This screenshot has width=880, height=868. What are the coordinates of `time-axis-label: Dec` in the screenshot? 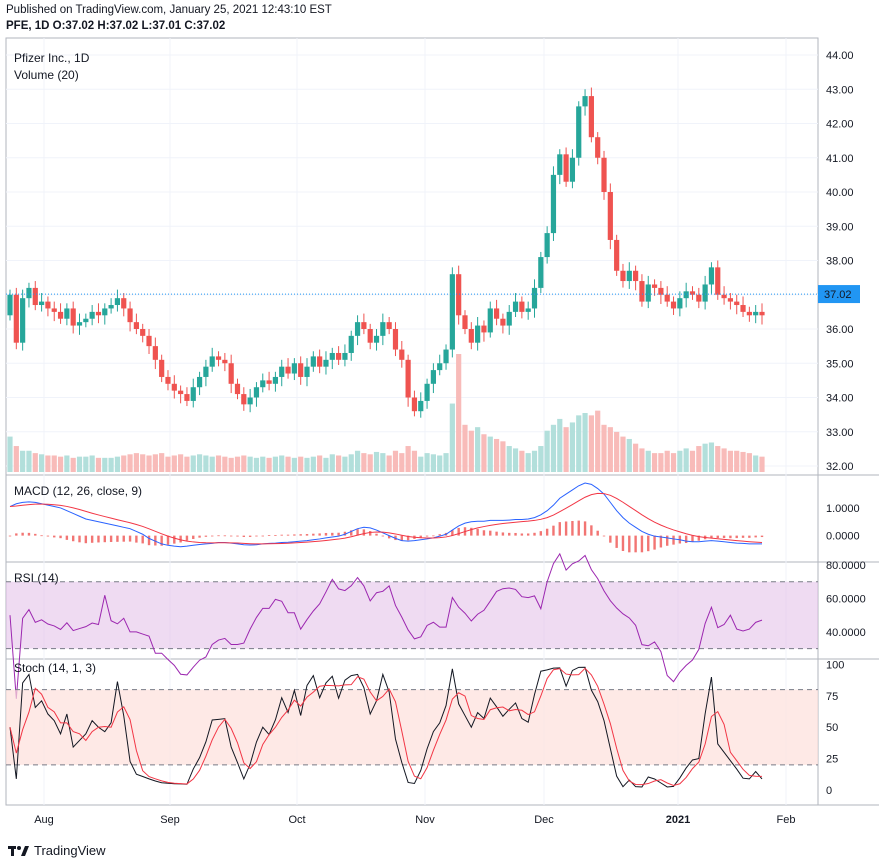 It's located at (544, 820).